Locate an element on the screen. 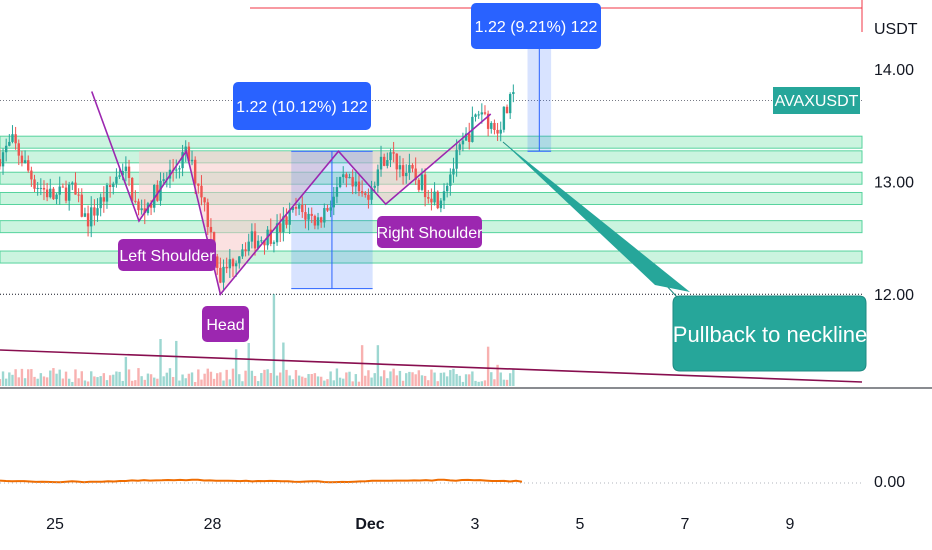 This screenshot has height=550, width=932. left-shoulder-tag: Left Shoulder is located at coordinates (167, 255).